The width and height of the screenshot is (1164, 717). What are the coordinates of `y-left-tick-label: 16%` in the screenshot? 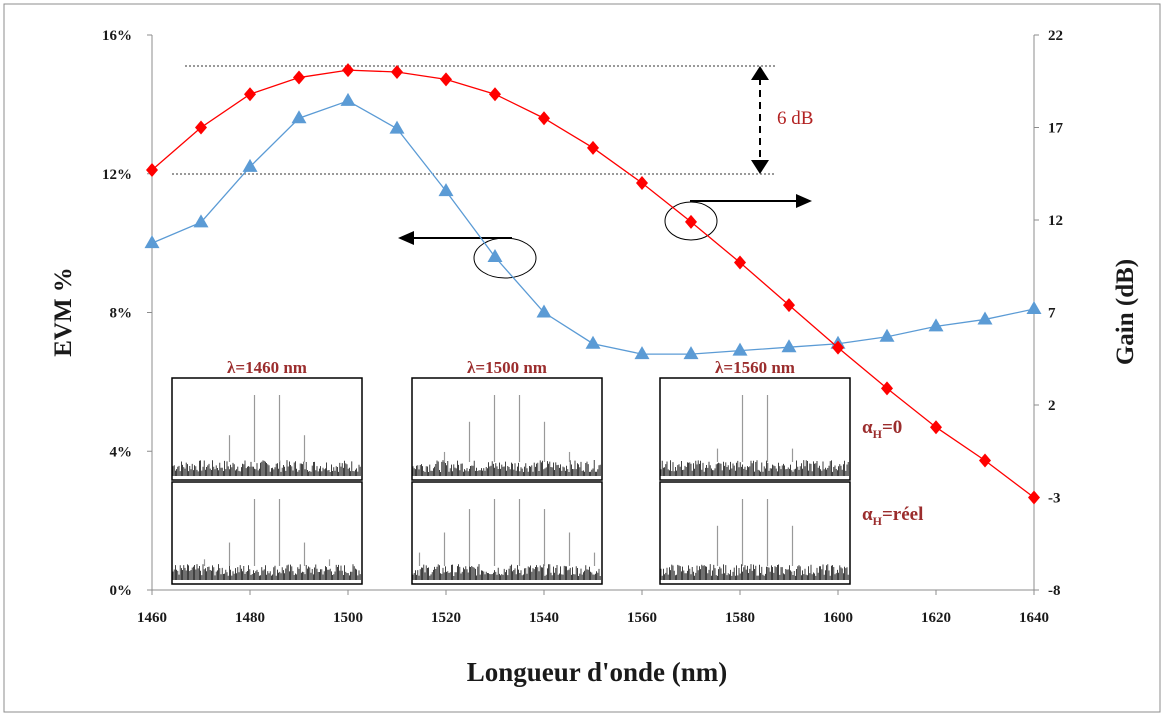 It's located at (117, 36).